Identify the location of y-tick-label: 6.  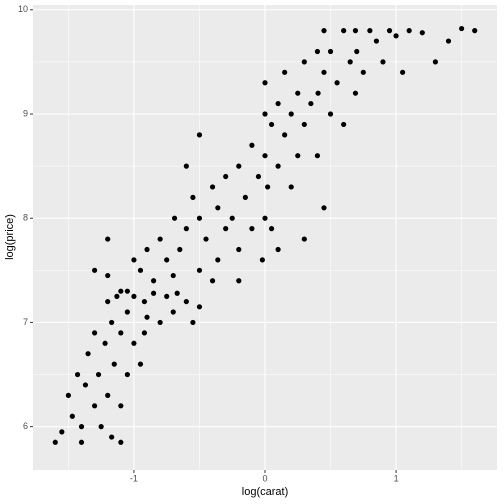
(25, 426).